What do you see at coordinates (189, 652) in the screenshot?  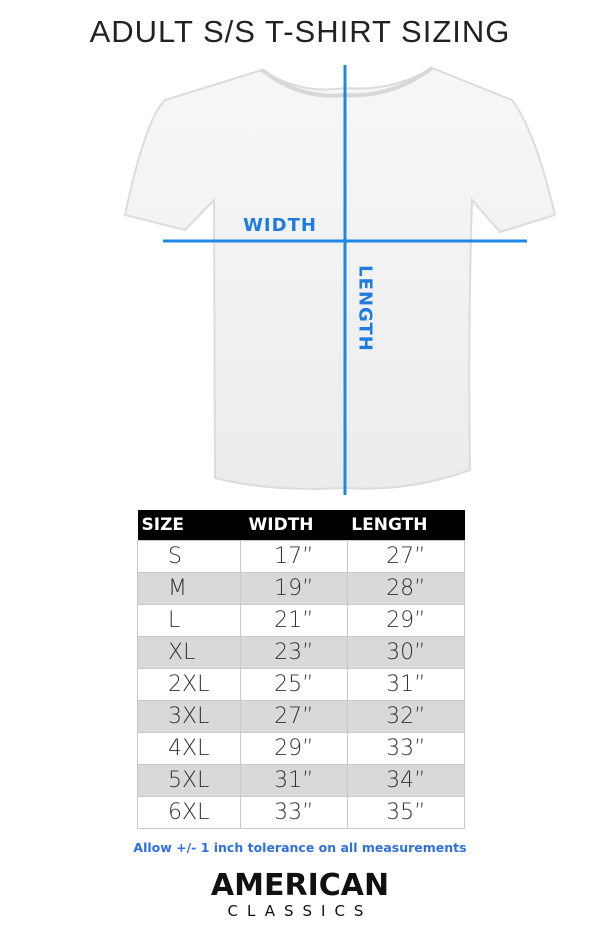 I see `cell-size: XL` at bounding box center [189, 652].